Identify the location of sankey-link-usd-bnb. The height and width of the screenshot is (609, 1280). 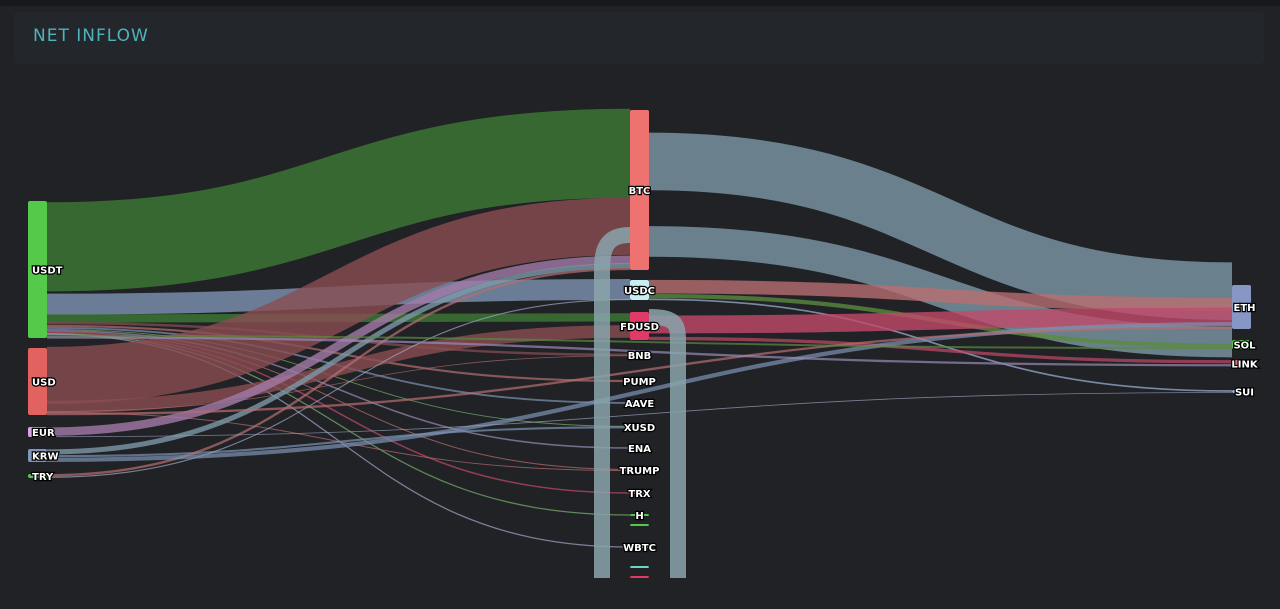
(338, 383).